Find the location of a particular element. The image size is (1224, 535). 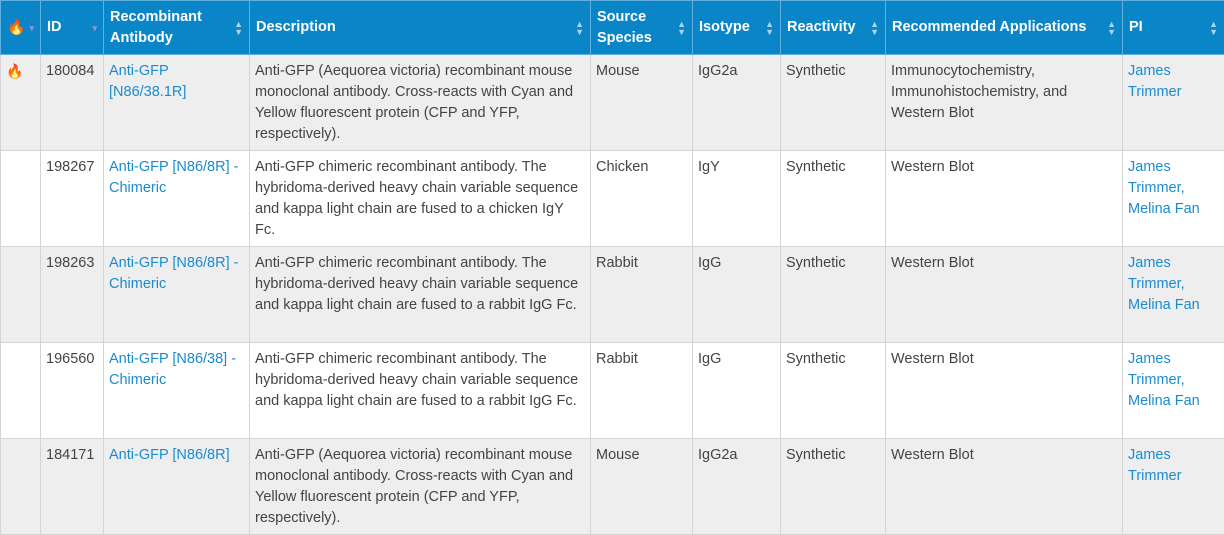

antibody-cell: Anti-GFP [N86/38] - Chimeric is located at coordinates (177, 391).